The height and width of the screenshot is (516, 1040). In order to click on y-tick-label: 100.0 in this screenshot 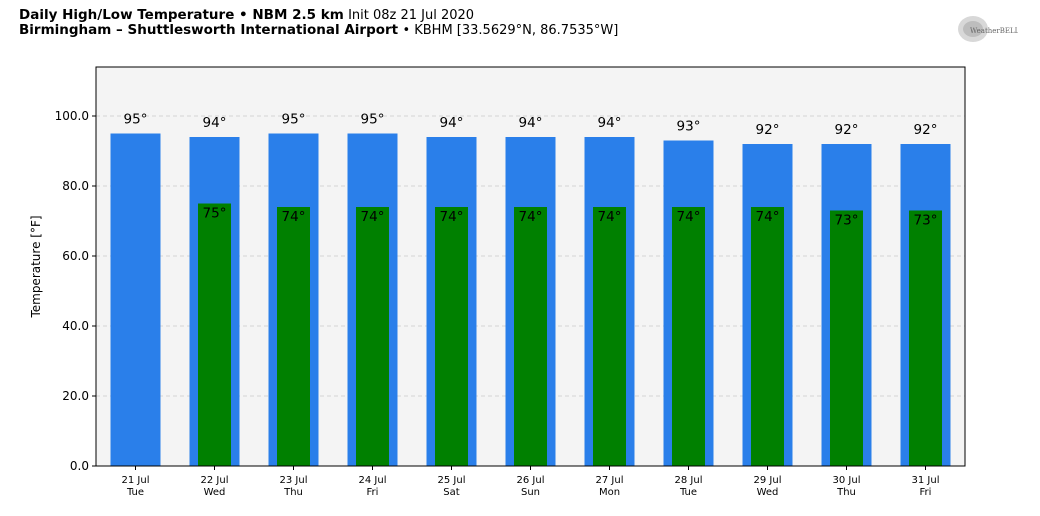, I will do `click(72, 116)`.